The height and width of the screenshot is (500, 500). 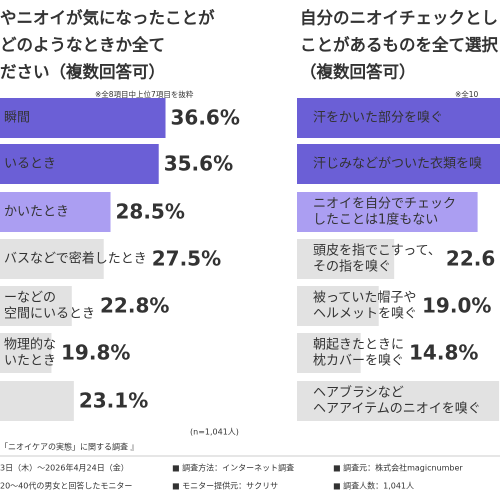 What do you see at coordinates (233, 468) in the screenshot?
I see `footer-method: ■ 調査方法：インターネット調査` at bounding box center [233, 468].